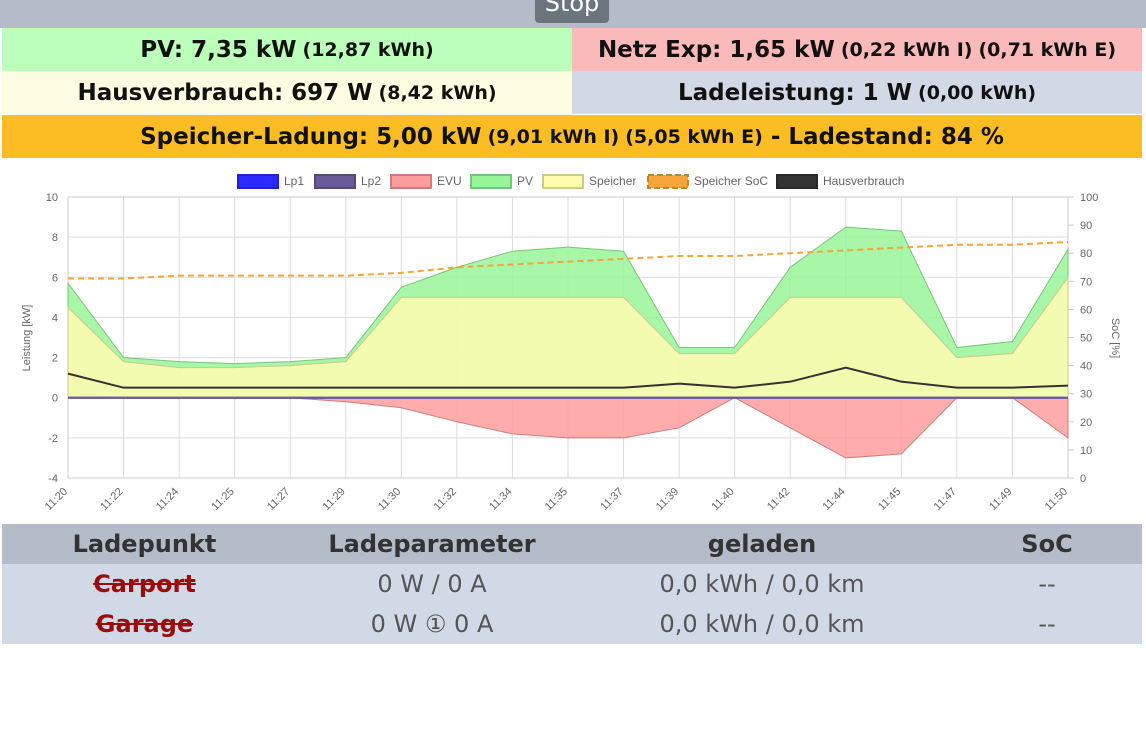 The height and width of the screenshot is (752, 1146). I want to click on charge-detail: (0,00 kWh), so click(977, 92).